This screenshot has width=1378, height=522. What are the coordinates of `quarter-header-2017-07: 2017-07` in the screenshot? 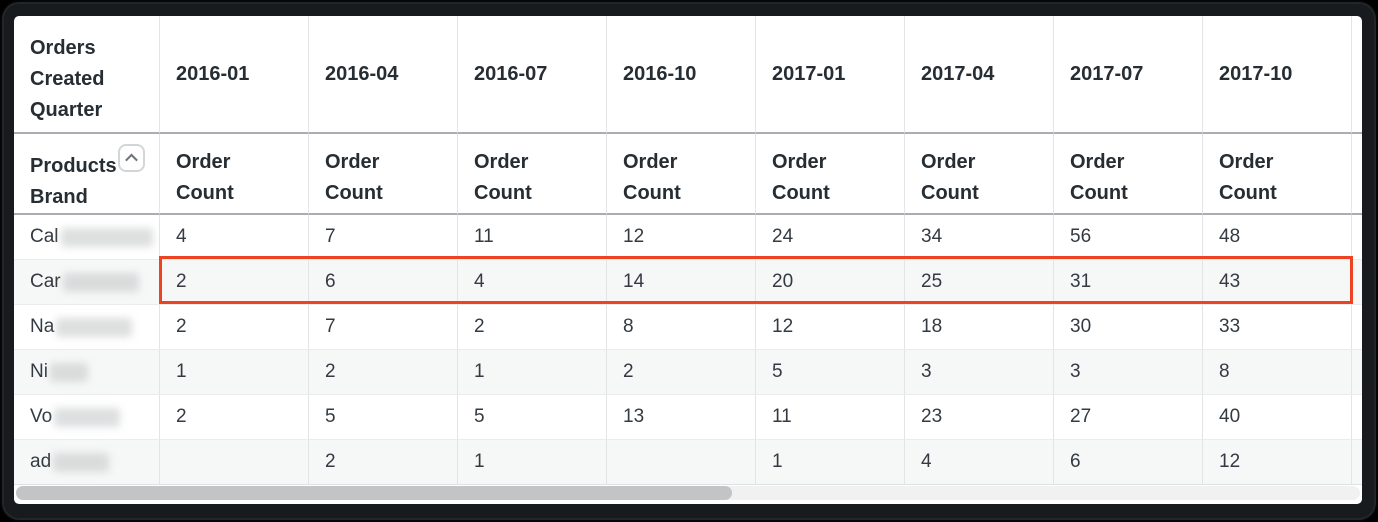 It's located at (1128, 75).